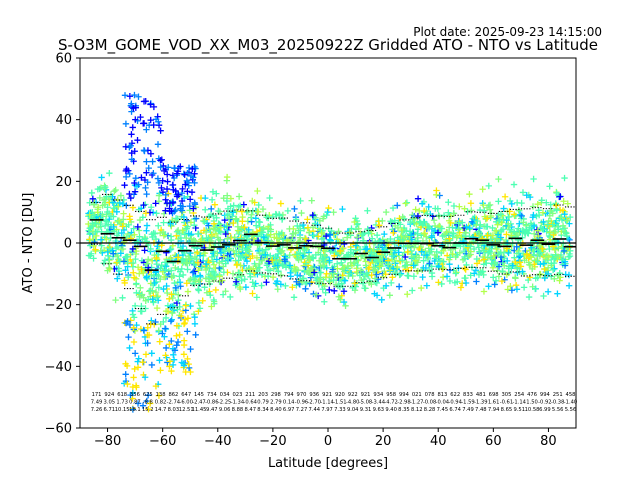 The width and height of the screenshot is (640, 480). What do you see at coordinates (429, 403) in the screenshot?
I see `bin-stat-label: -0.08` at bounding box center [429, 403].